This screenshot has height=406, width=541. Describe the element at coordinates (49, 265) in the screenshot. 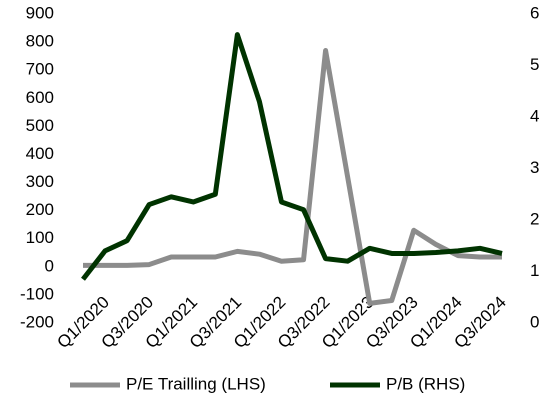

I see `y-tick-label: 0` at that location.